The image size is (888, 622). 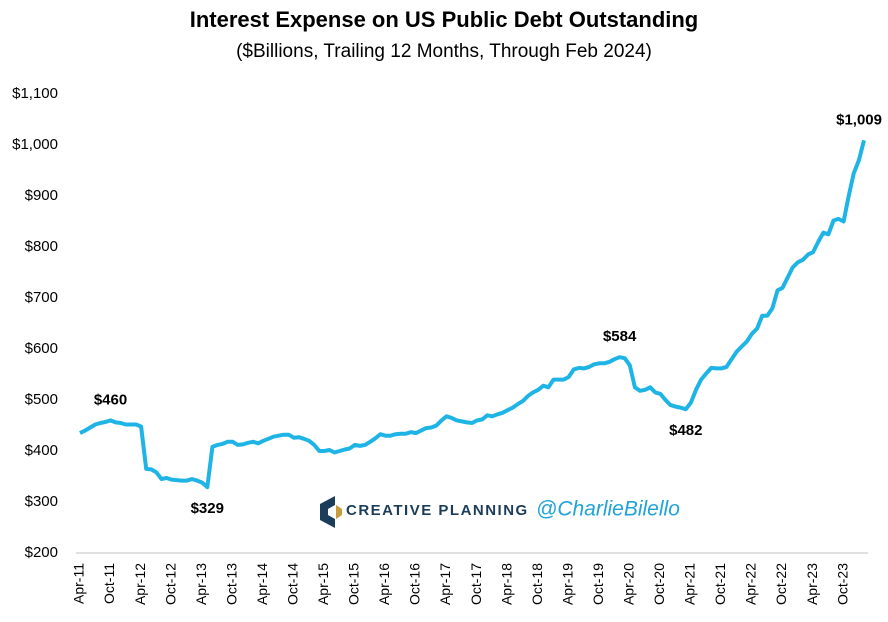 I want to click on x-tick-label: Apr-14, so click(x=262, y=584).